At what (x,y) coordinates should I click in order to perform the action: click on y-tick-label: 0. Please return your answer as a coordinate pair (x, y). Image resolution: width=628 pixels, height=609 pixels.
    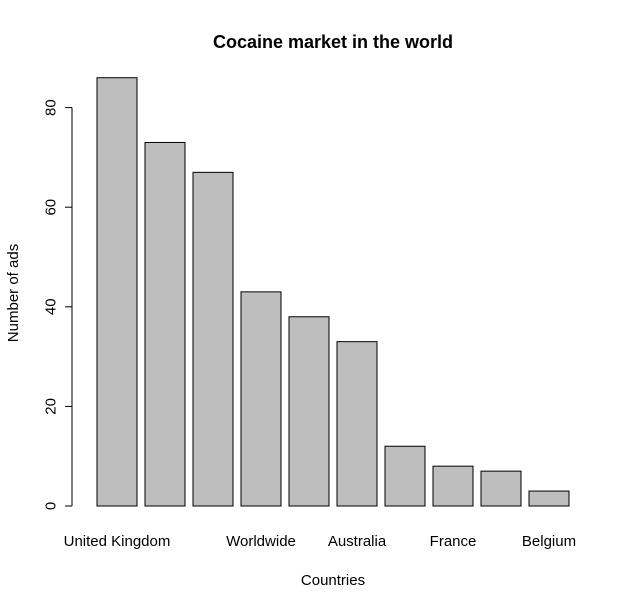
    Looking at the image, I should click on (51, 506).